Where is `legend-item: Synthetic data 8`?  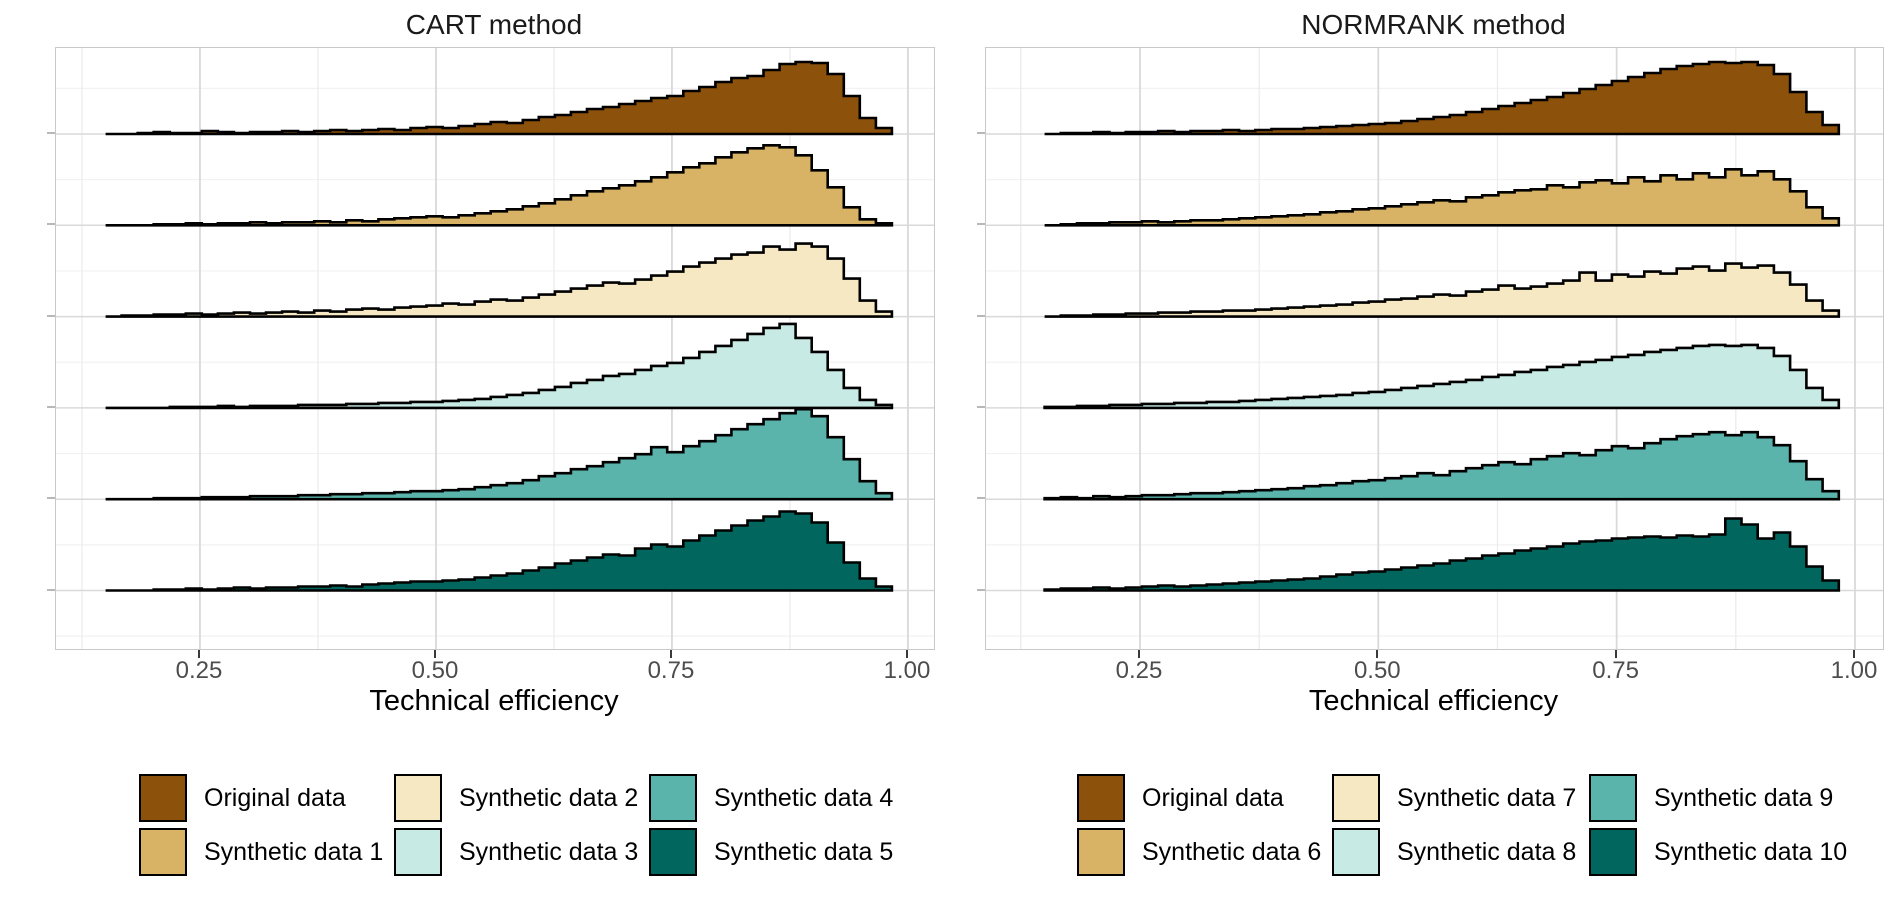 legend-item: Synthetic data 8 is located at coordinates (1460, 852).